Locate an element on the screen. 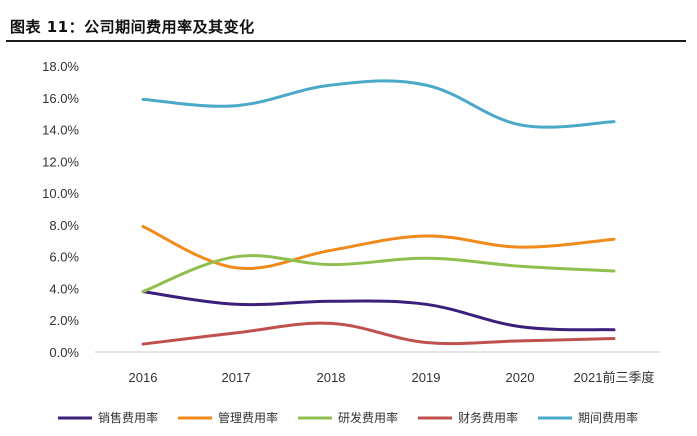  x-tick-label: 2016 is located at coordinates (143, 377).